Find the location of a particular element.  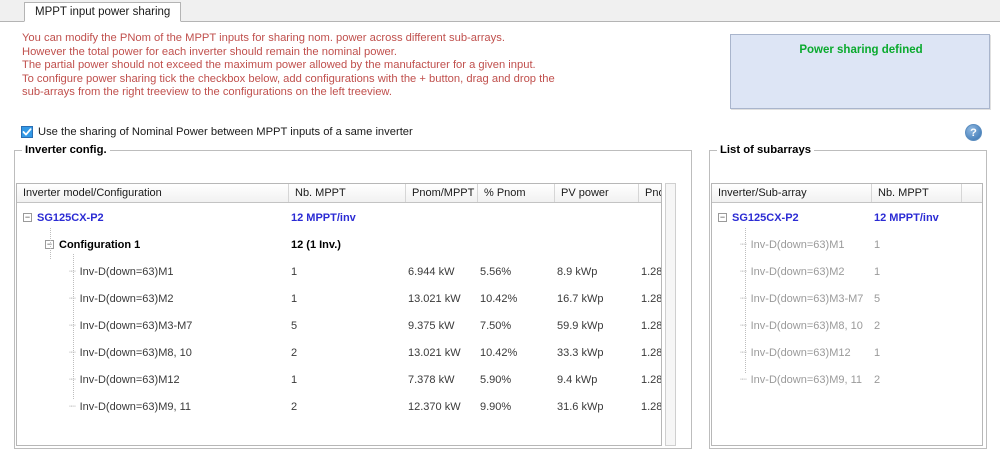

table-row: ┈ Inv-D(down=63)M3-M7 5 is located at coordinates (847, 298).